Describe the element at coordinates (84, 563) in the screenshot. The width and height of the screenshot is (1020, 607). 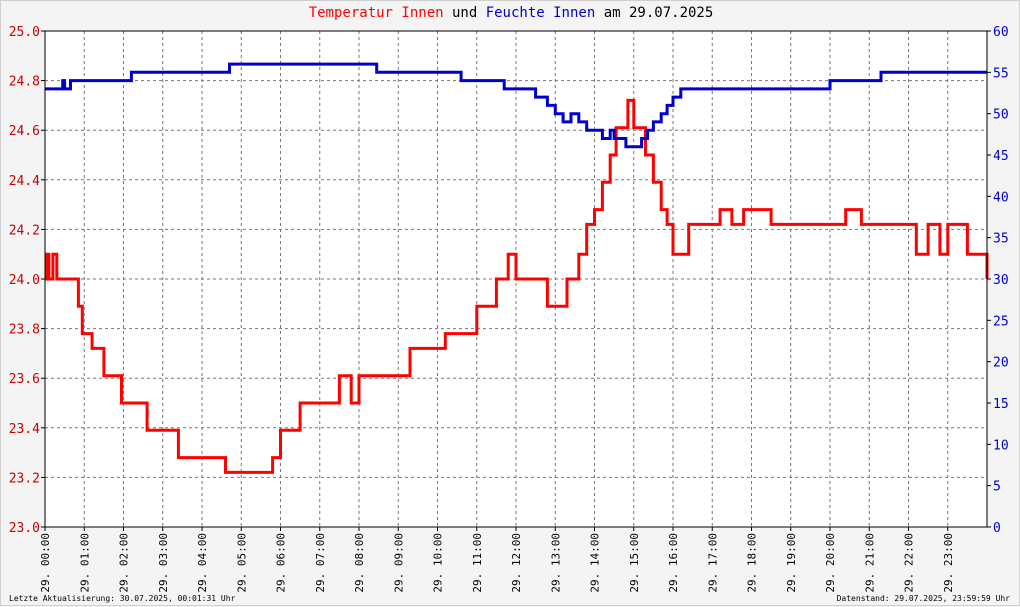
I see `x-tick-label: 29. 01:00` at that location.